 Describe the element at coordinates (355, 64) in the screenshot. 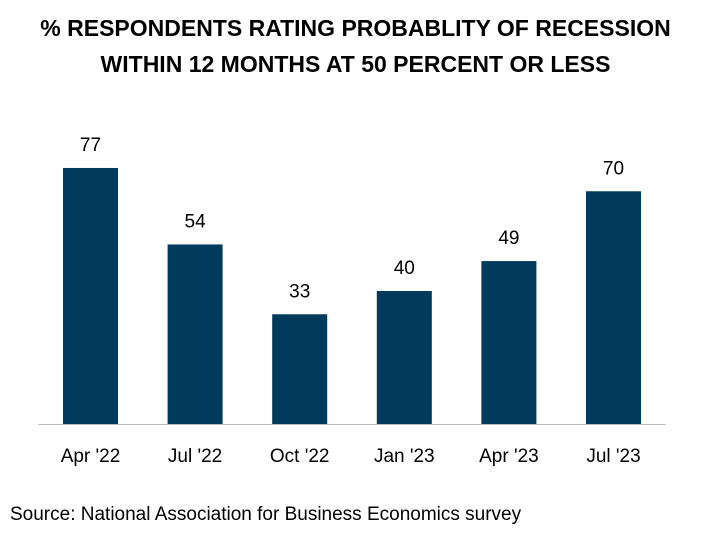

I see `chart-title-line-2: WITHIN 12 MONTHS AT 50 PERCENT OR LESS` at that location.